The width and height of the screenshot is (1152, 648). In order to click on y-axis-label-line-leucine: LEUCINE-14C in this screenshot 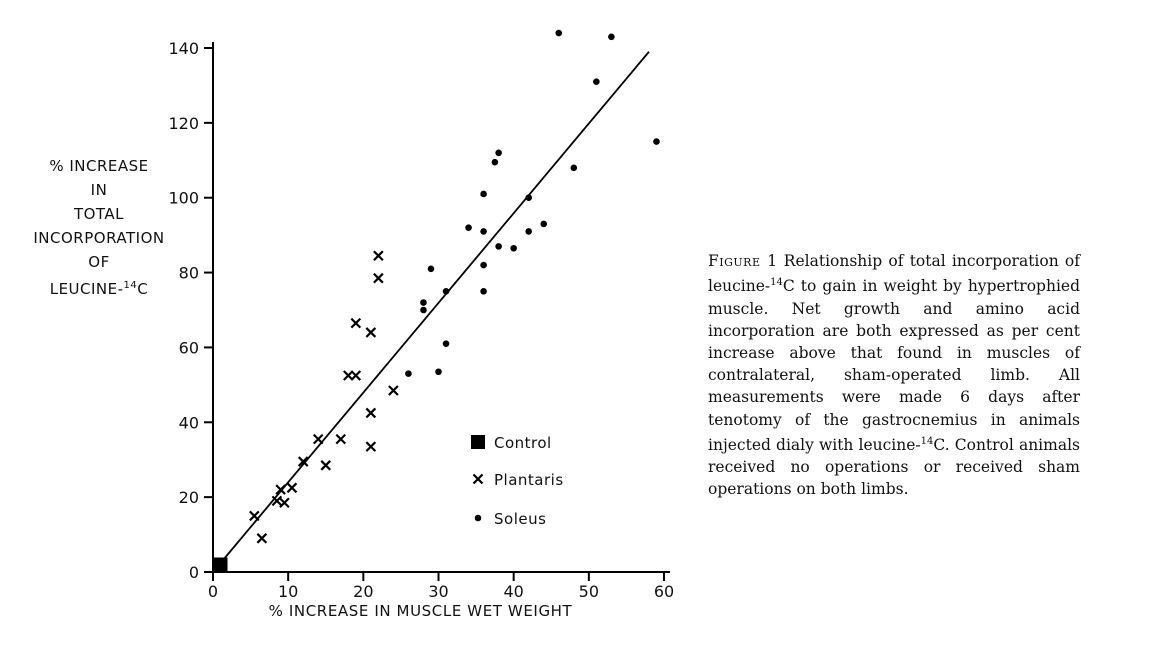, I will do `click(99, 287)`.